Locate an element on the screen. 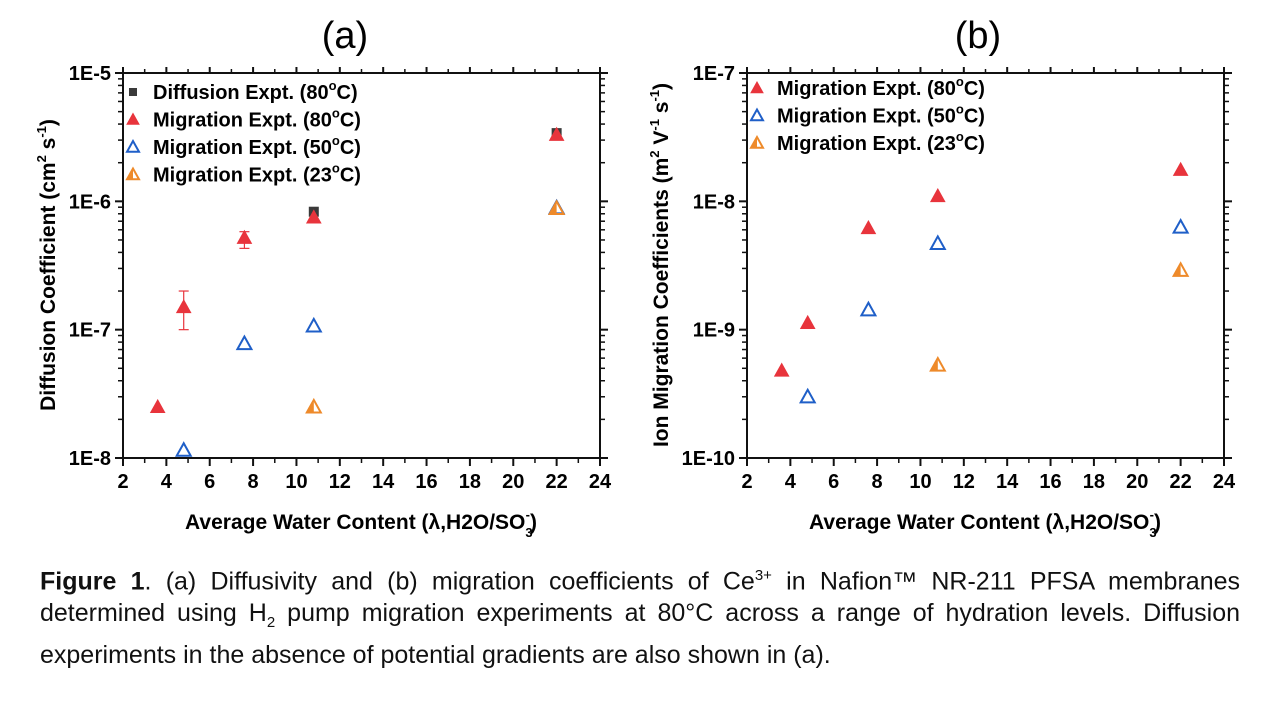  y-label-end: ) is located at coordinates (48, 122).